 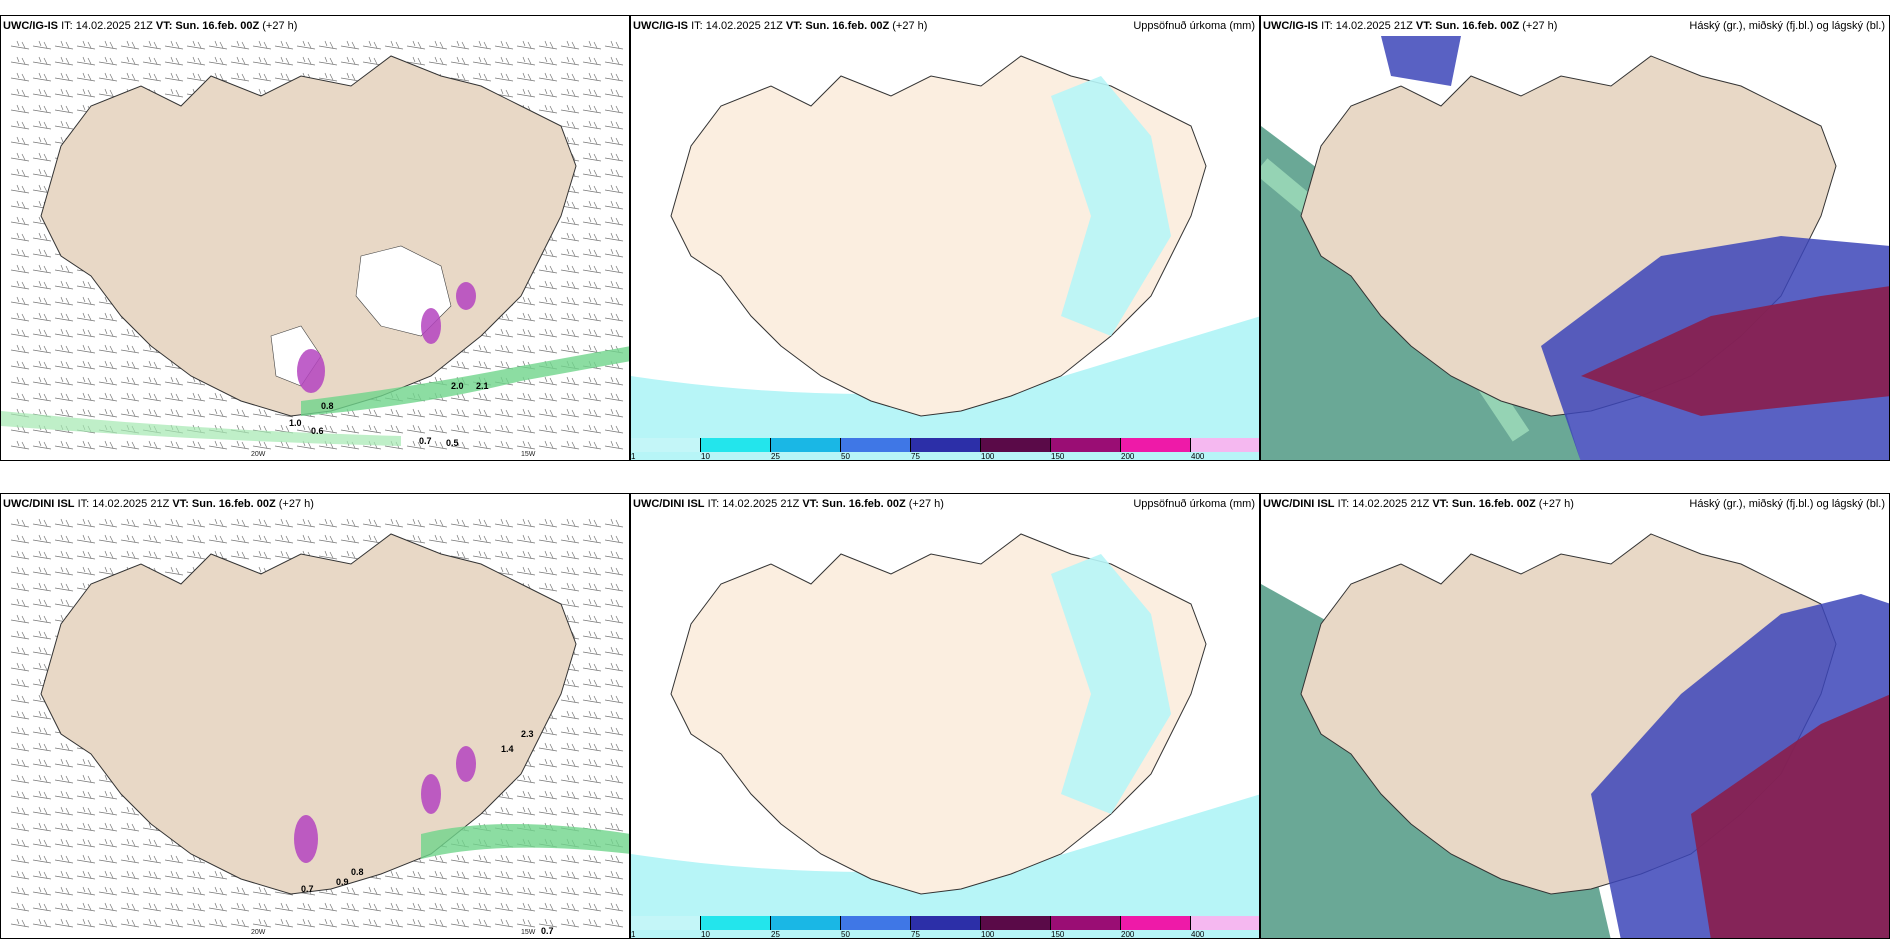 I want to click on map-value: 0.8, so click(x=357, y=872).